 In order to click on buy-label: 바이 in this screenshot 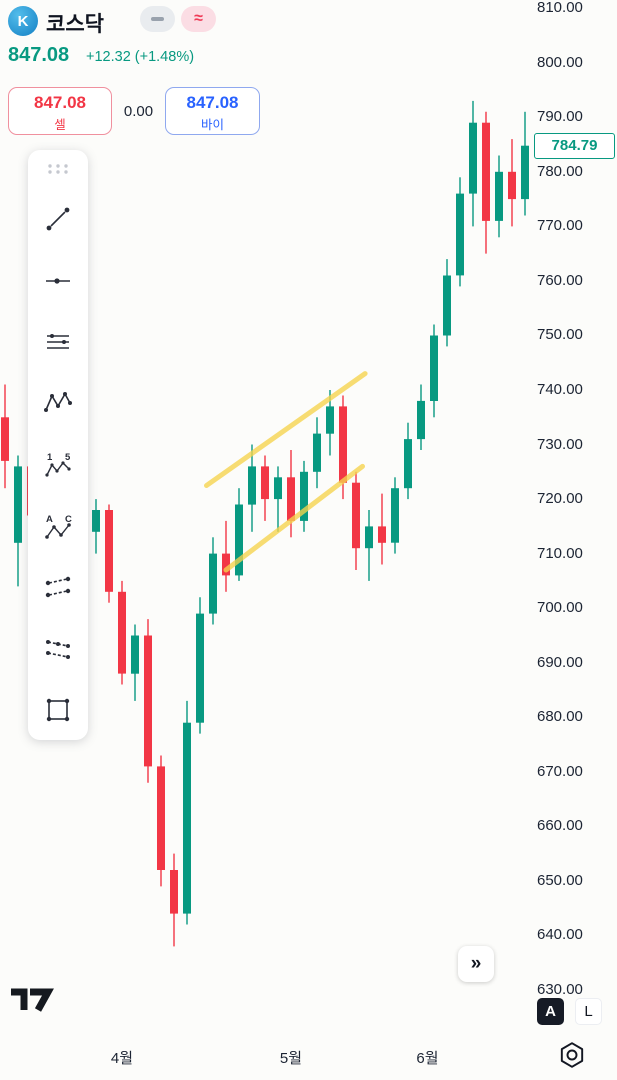, I will do `click(212, 125)`.